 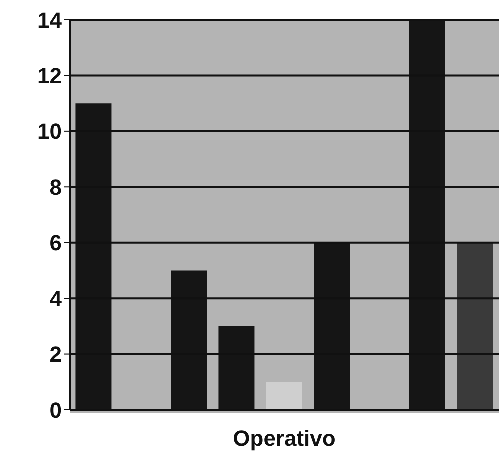 I want to click on y-tick-label: 8, so click(x=56, y=187).